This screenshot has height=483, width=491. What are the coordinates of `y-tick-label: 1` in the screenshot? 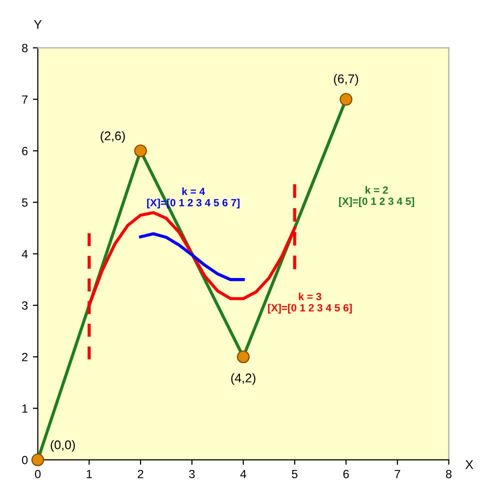 It's located at (25, 408).